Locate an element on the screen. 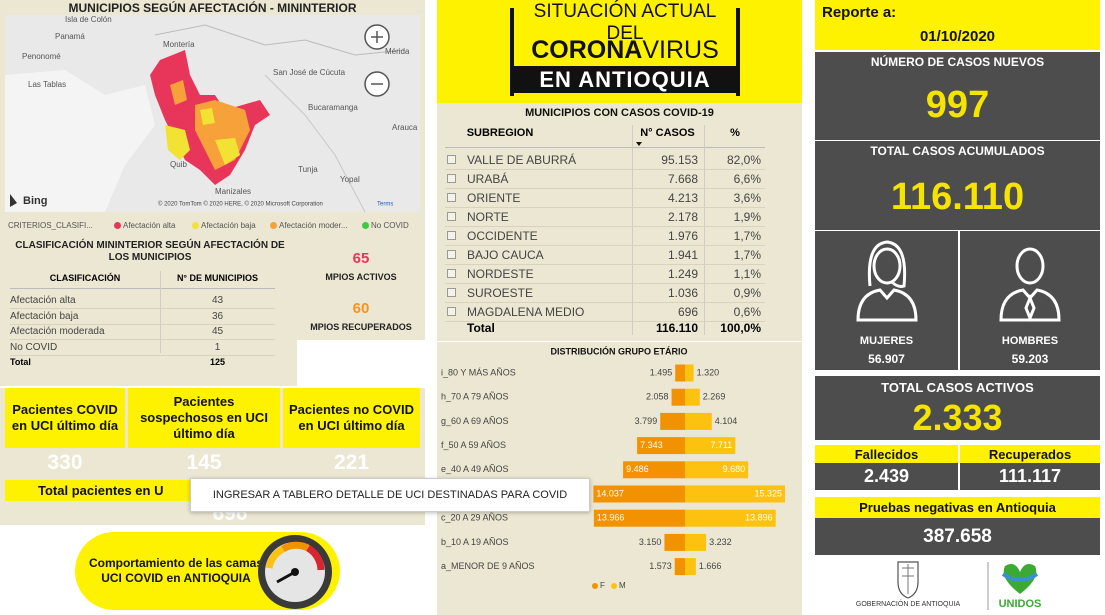  logos: GOBERNACIÓN DE ANTIOQUIA UNIDOS is located at coordinates (948, 585).